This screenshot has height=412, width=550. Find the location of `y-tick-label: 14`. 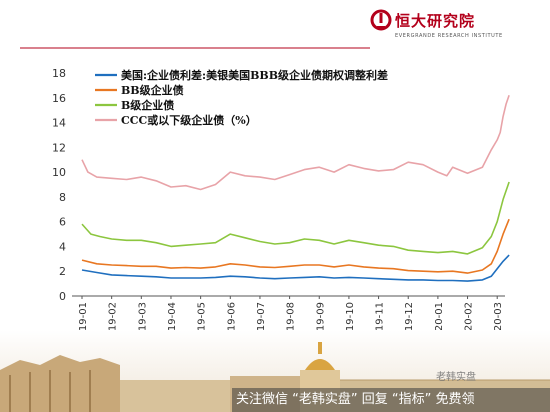

y-tick-label: 14 is located at coordinates (59, 123).